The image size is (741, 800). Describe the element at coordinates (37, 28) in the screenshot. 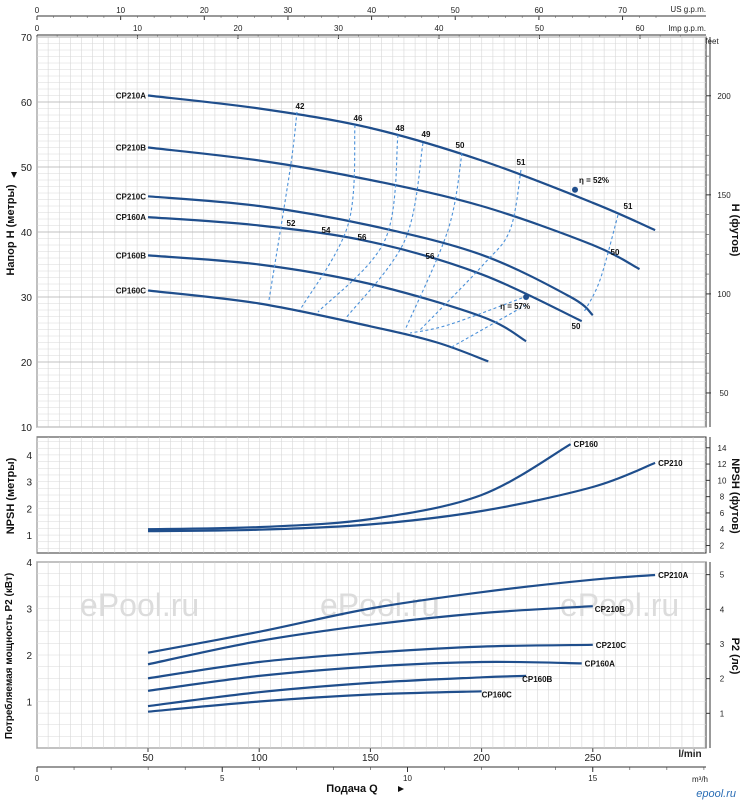

I see `imp-gpm-tick-label: 0` at that location.